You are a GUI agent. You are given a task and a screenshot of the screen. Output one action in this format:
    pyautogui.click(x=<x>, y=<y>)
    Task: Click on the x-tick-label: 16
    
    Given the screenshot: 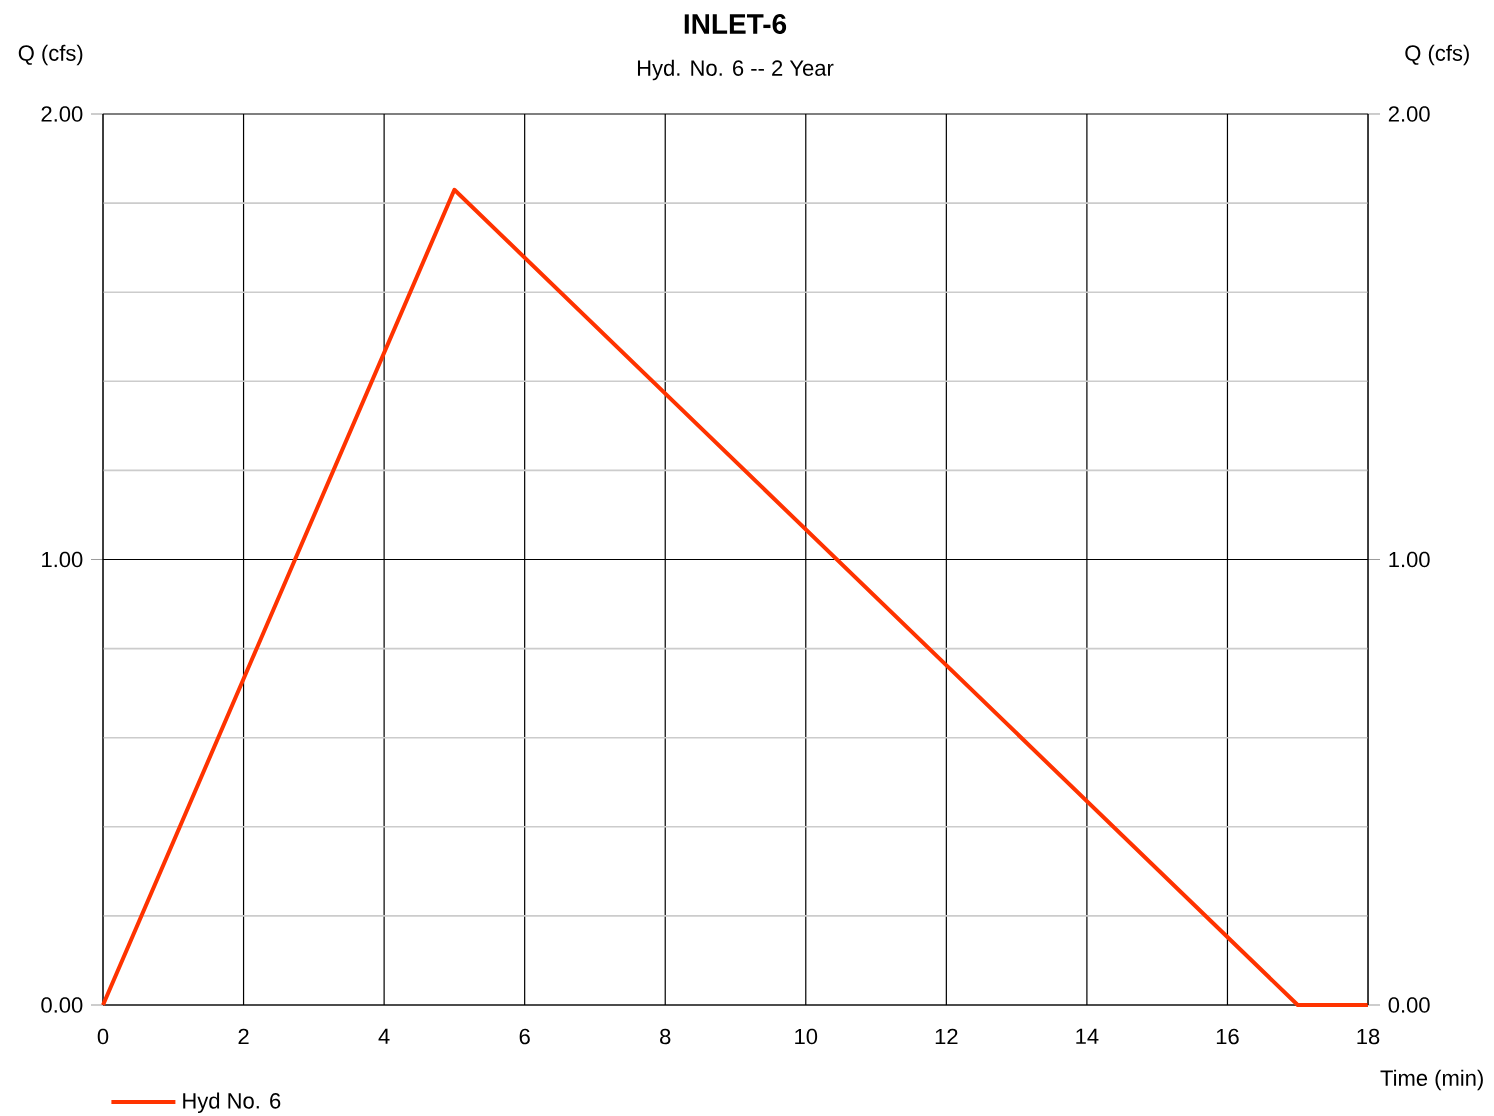 What is the action you would take?
    pyautogui.click(x=1227, y=1036)
    